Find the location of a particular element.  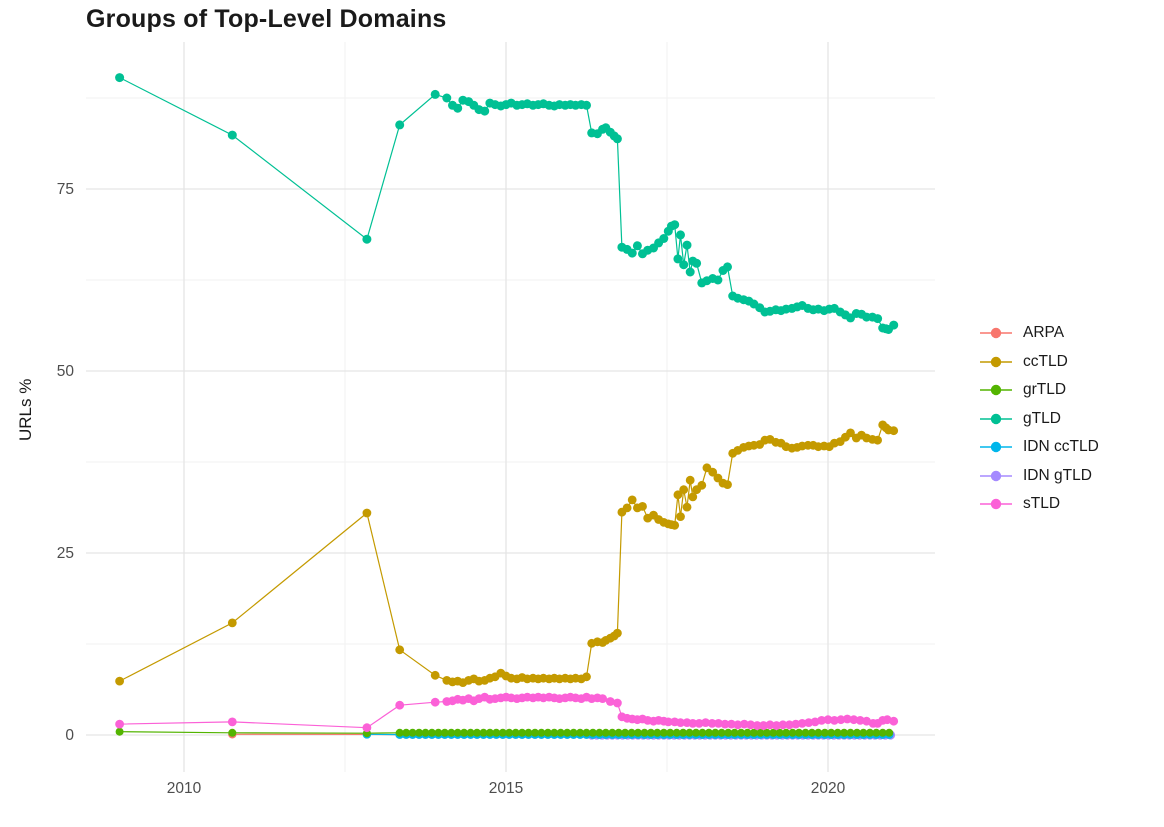

chart-title: Groups of Top-Level Domains is located at coordinates (266, 19).